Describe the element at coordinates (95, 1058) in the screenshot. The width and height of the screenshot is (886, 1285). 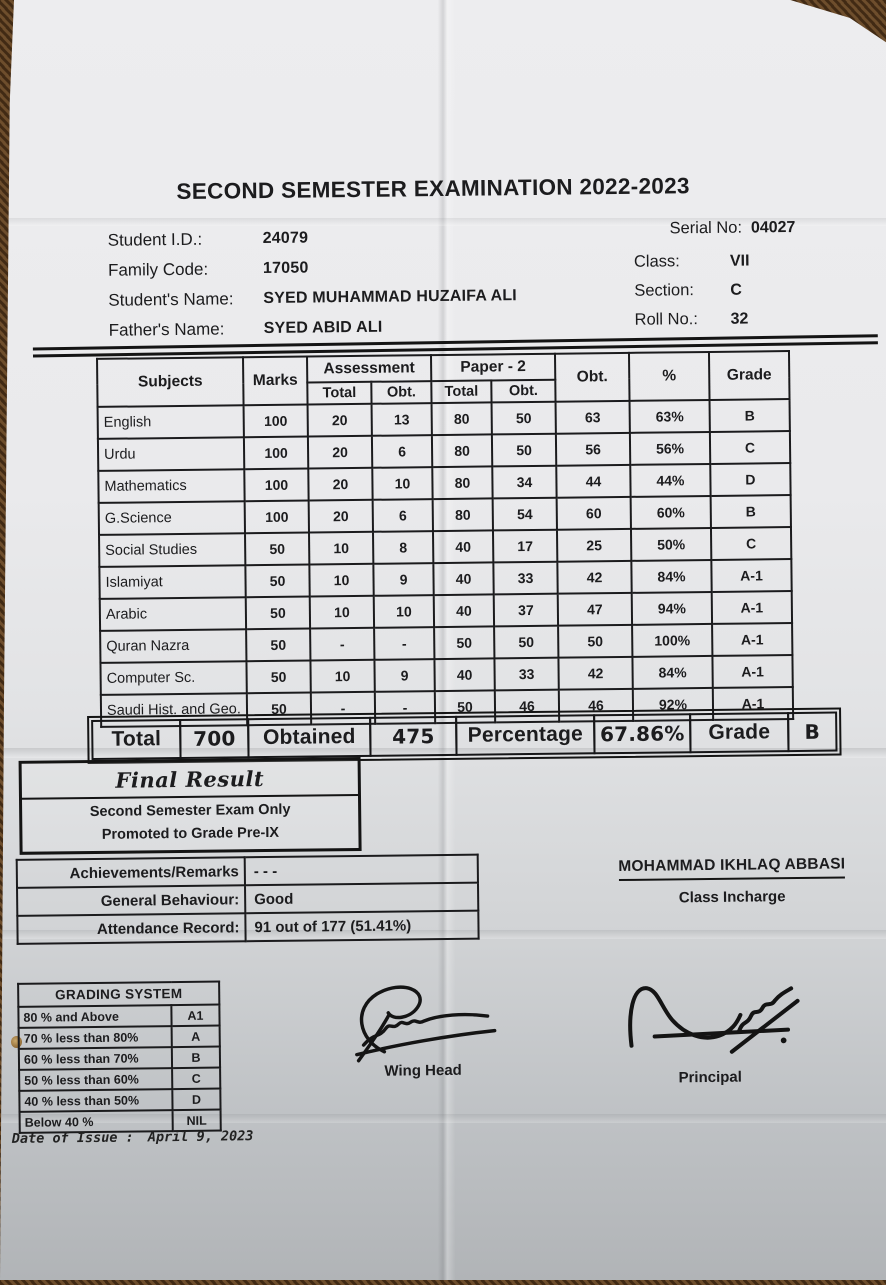
I see `grade-range: 60 % less than 70%` at that location.